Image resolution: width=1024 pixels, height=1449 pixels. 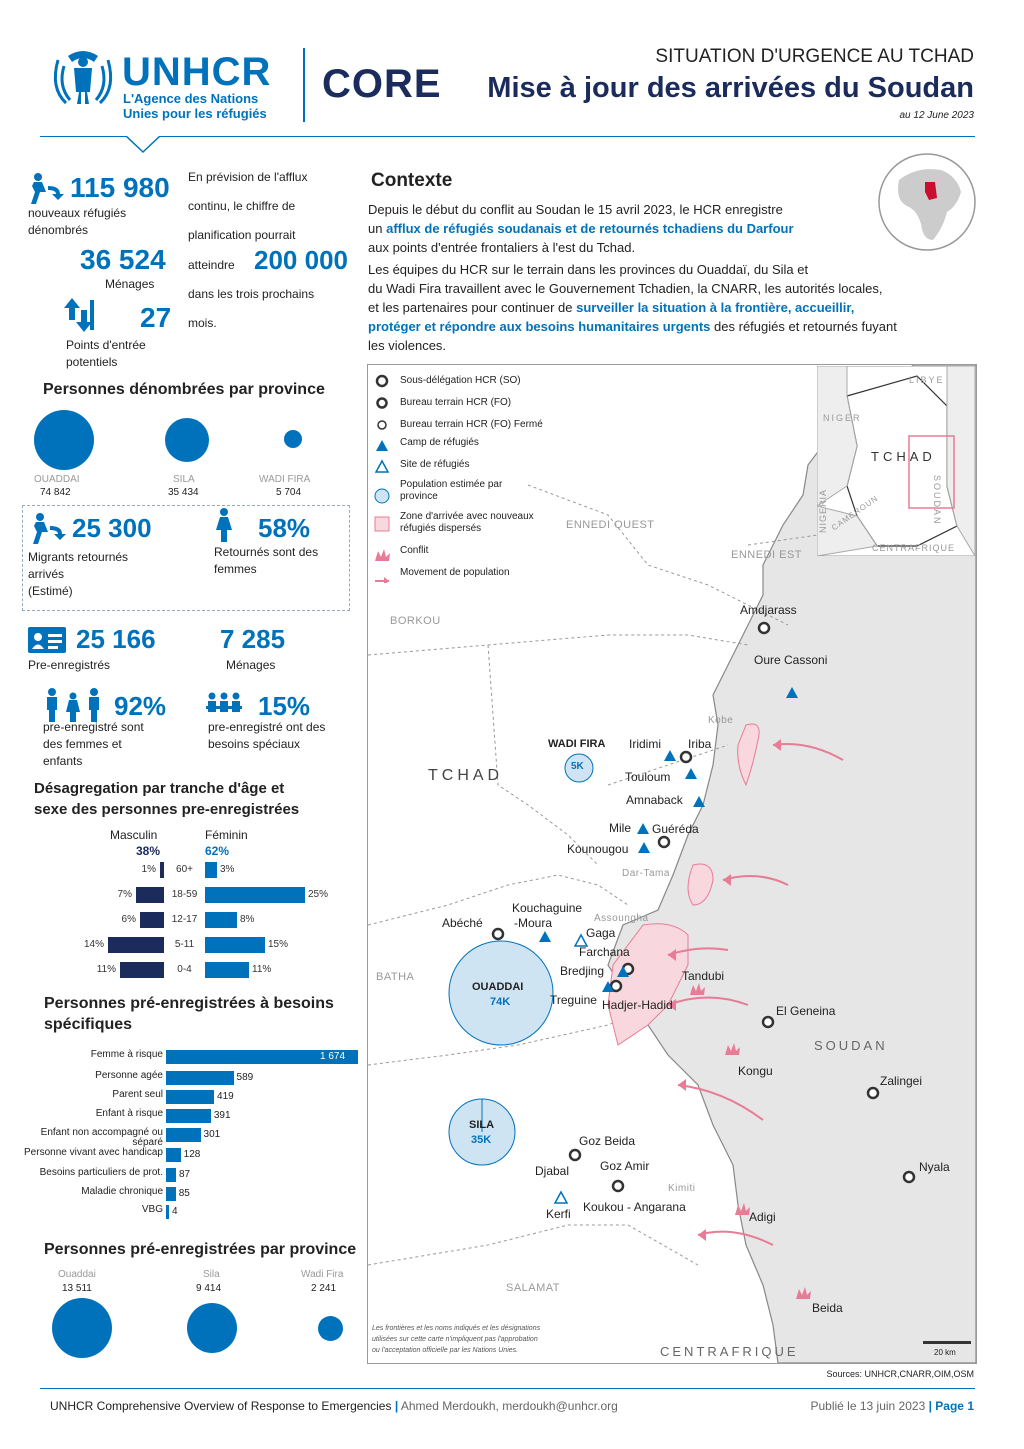 What do you see at coordinates (93, 727) in the screenshot?
I see `women-children-line-1: pre-enregistré sont` at bounding box center [93, 727].